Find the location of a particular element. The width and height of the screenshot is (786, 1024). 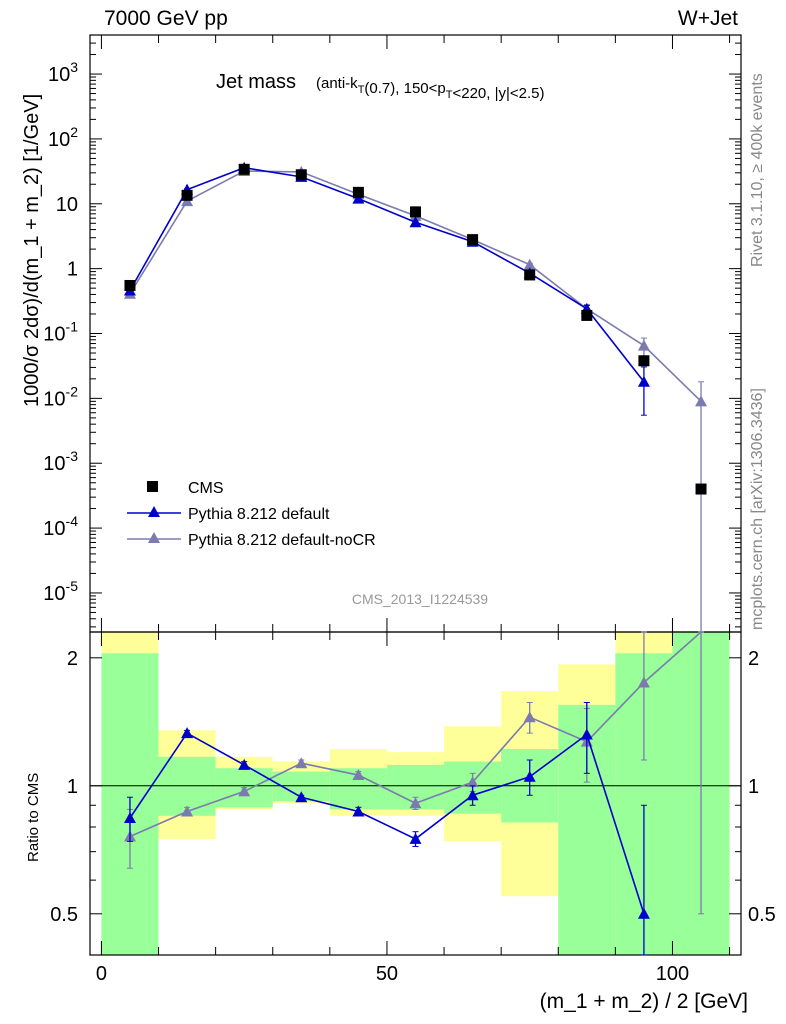

legend-label-default: Pythia 8.212 default is located at coordinates (259, 514).